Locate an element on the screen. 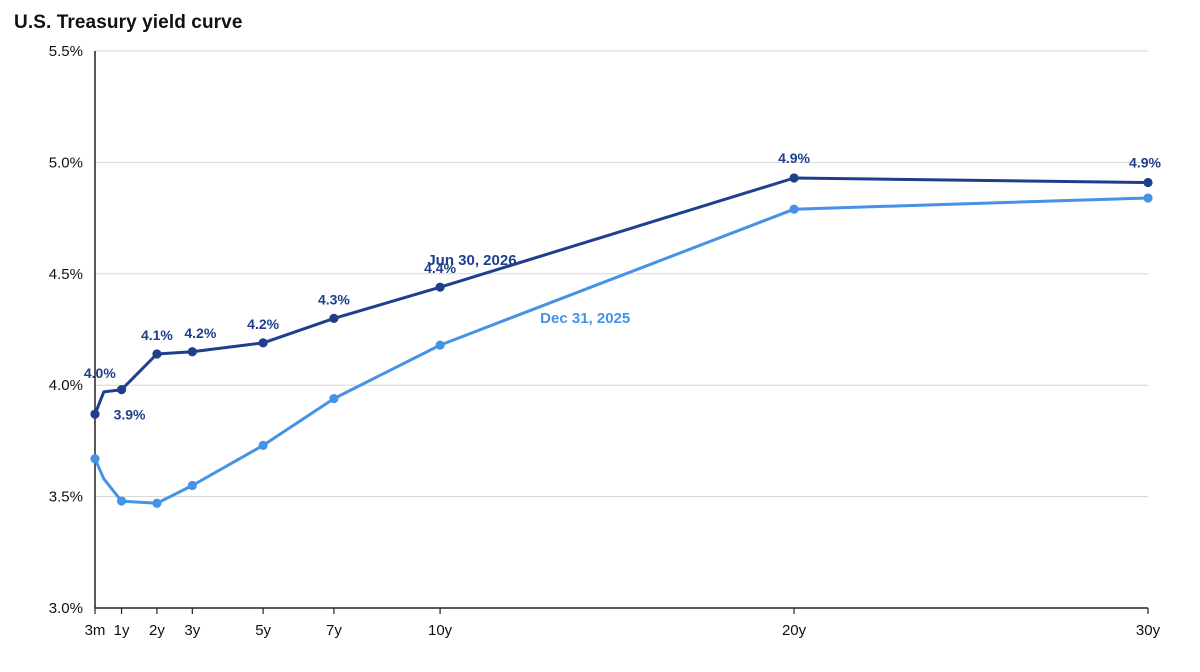 The height and width of the screenshot is (672, 1200). series-name-label: Jun 30, 2026 is located at coordinates (471, 260).